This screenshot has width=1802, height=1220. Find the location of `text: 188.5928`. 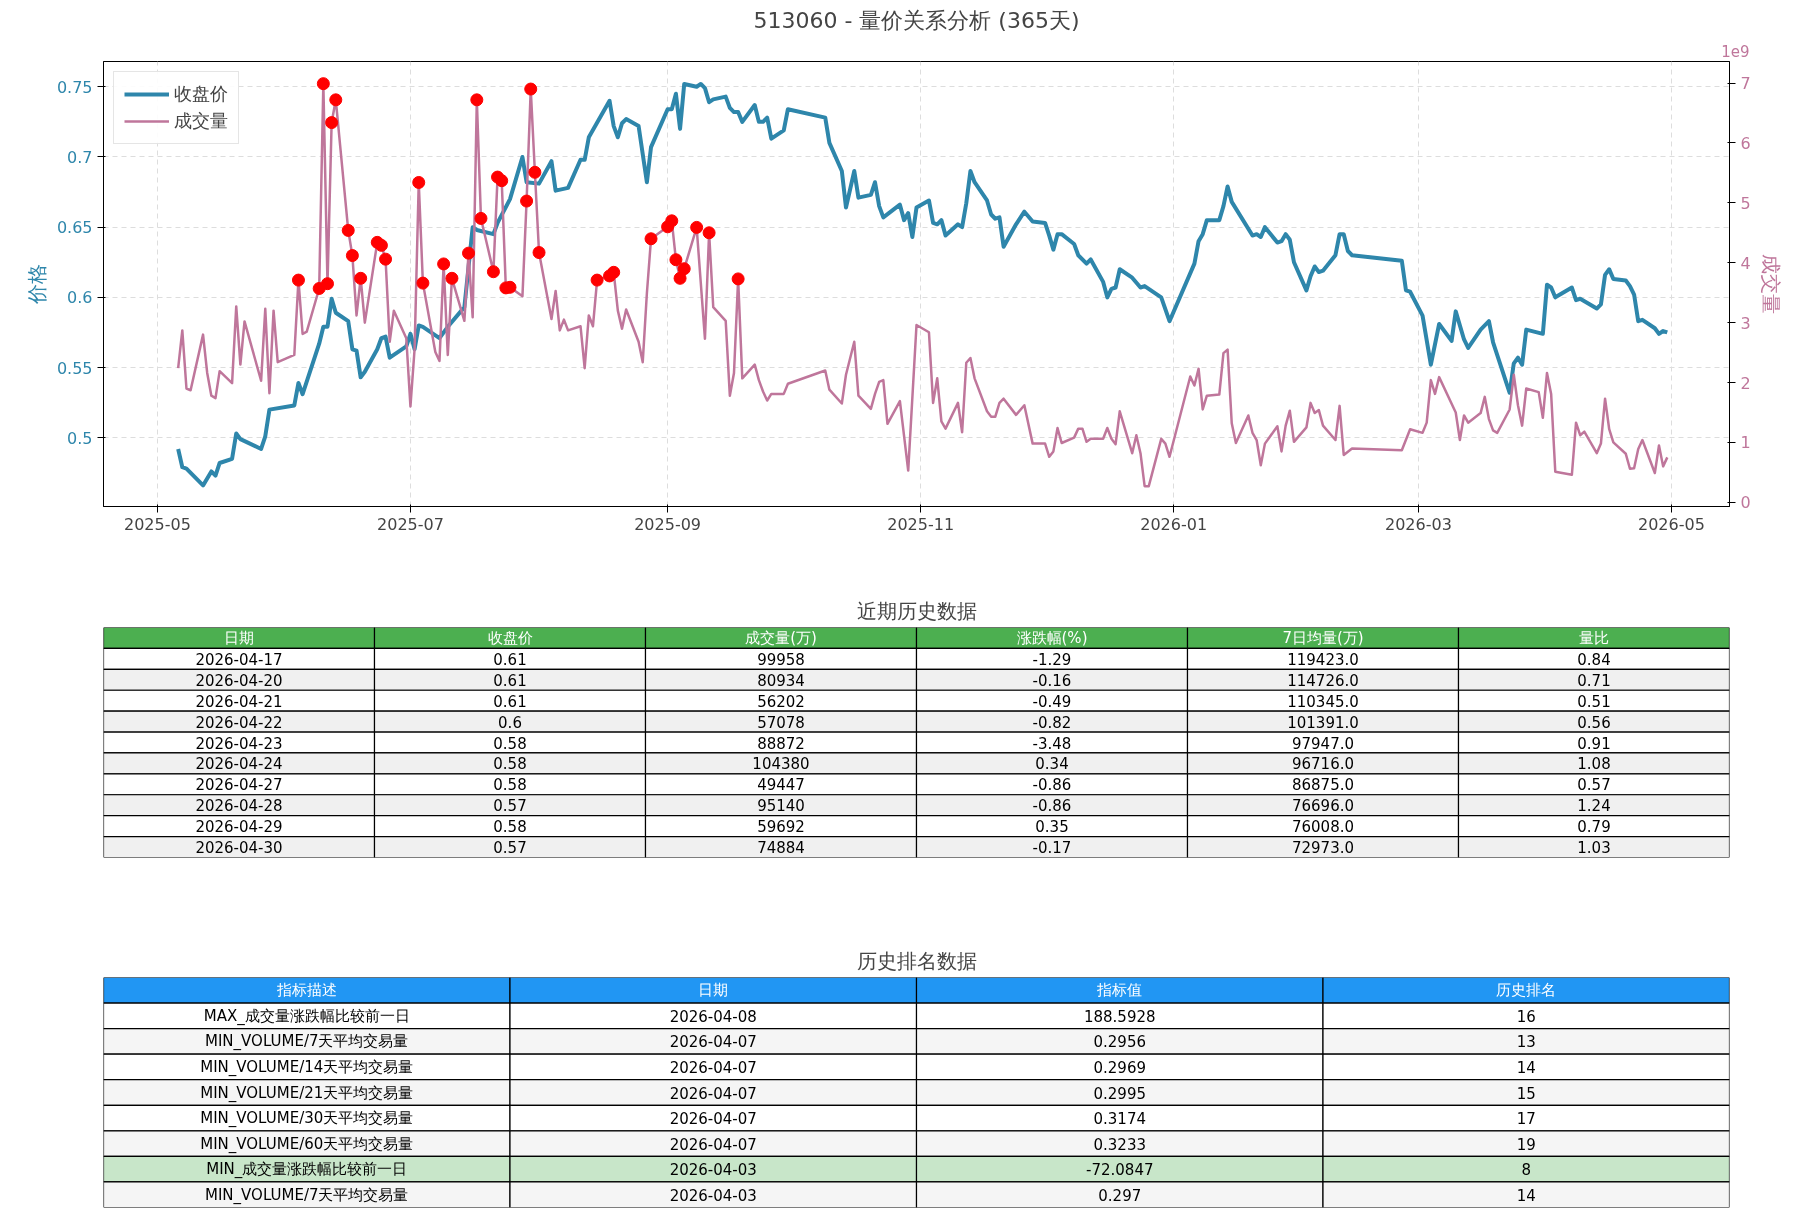

text: 188.5928 is located at coordinates (1119, 1016).